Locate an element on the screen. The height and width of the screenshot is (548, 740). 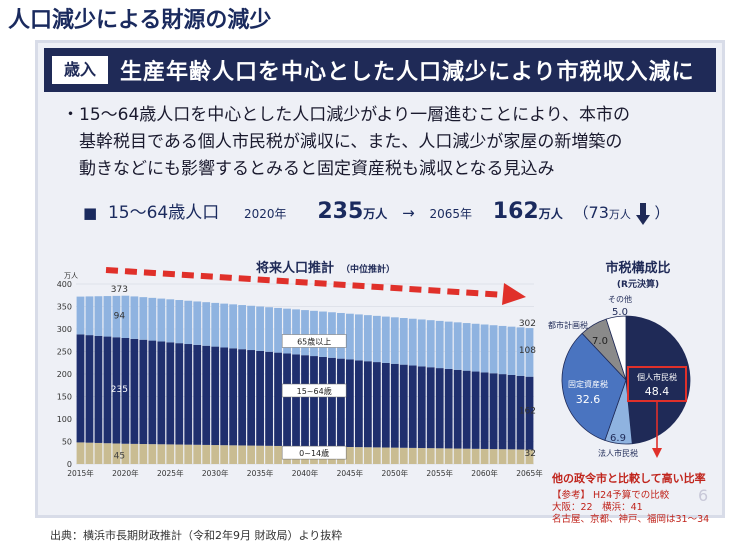
summary-decline-value: 73 is located at coordinates (598, 212).